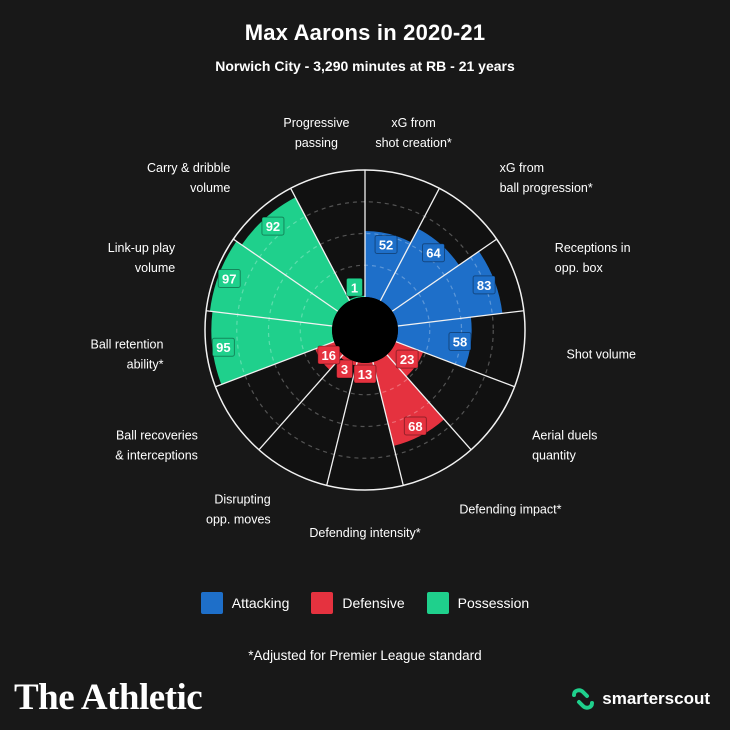  I want to click on category-label-9: Ball recoveries & interceptions, so click(156, 445).